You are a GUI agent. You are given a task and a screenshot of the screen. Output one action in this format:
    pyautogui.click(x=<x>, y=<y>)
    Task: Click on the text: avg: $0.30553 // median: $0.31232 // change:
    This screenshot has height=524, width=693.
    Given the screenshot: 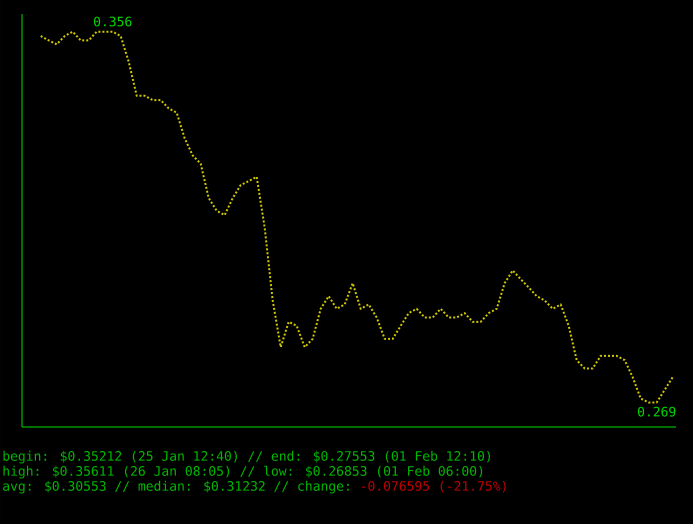 What is the action you would take?
    pyautogui.click(x=176, y=487)
    